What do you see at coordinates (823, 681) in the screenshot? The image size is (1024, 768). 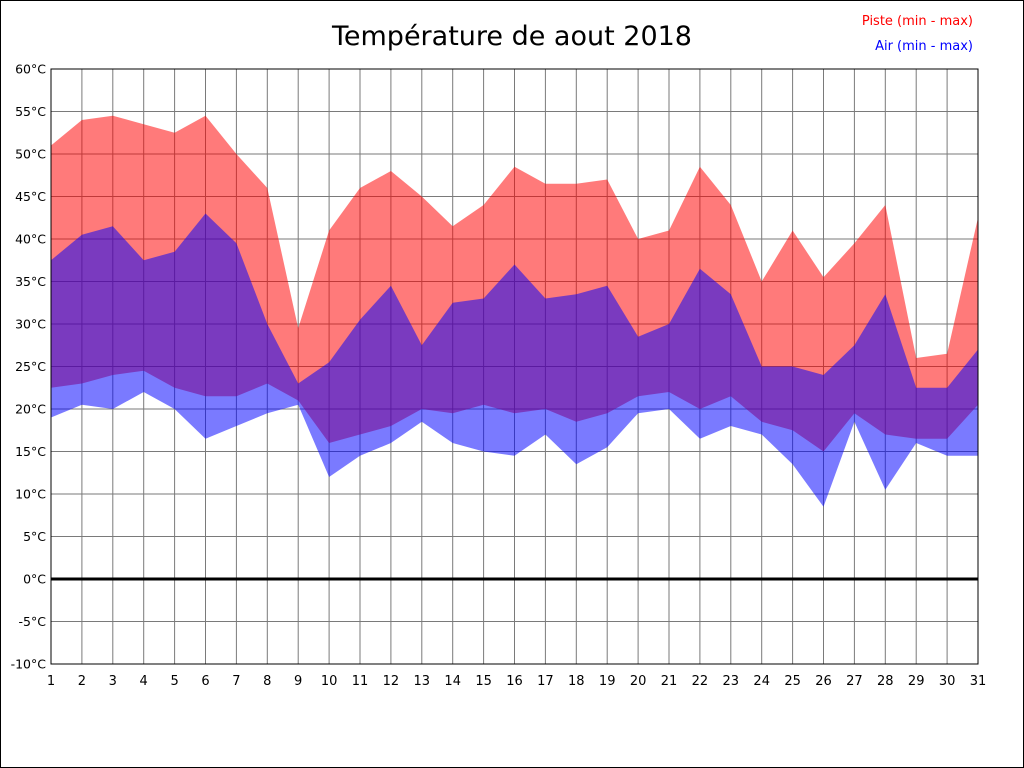 I see `x-tick-label: 26` at bounding box center [823, 681].